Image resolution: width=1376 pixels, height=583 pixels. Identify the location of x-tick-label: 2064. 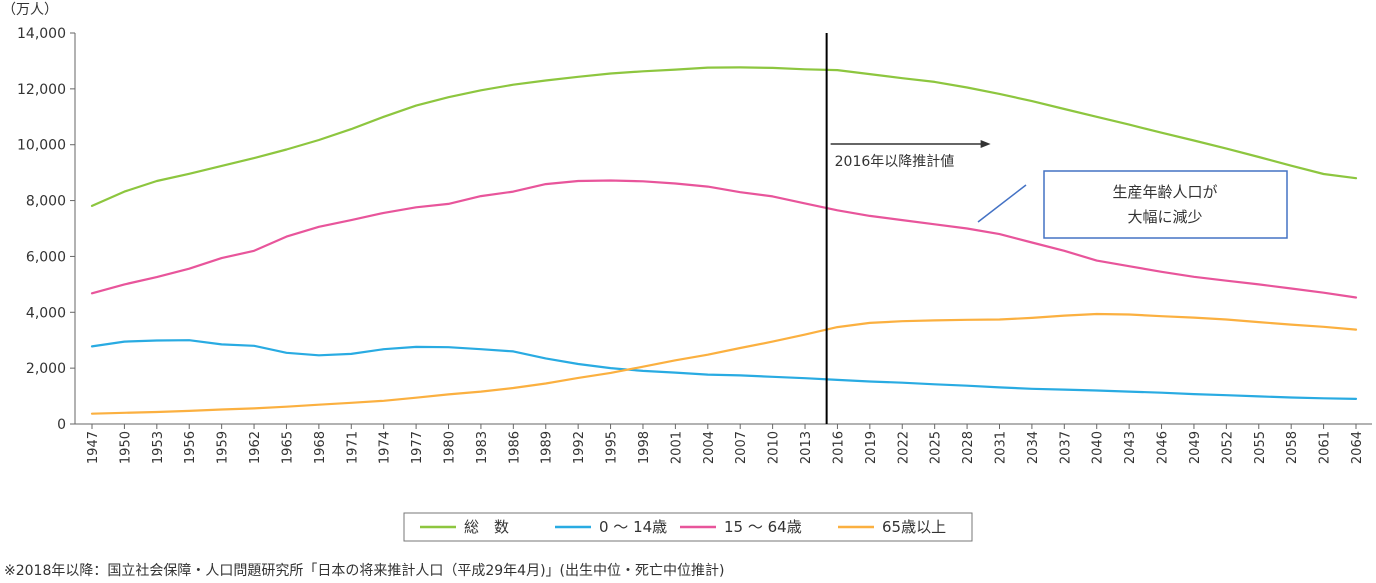
(1357, 447).